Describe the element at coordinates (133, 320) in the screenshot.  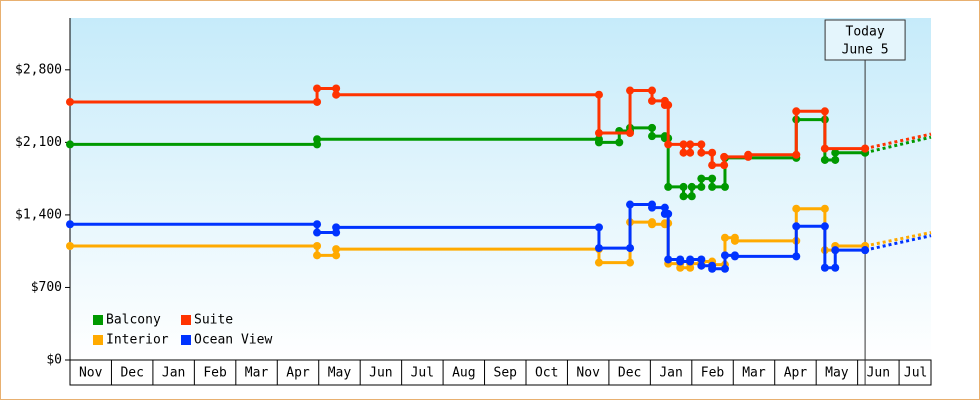
I see `legend-label: Balcony` at that location.